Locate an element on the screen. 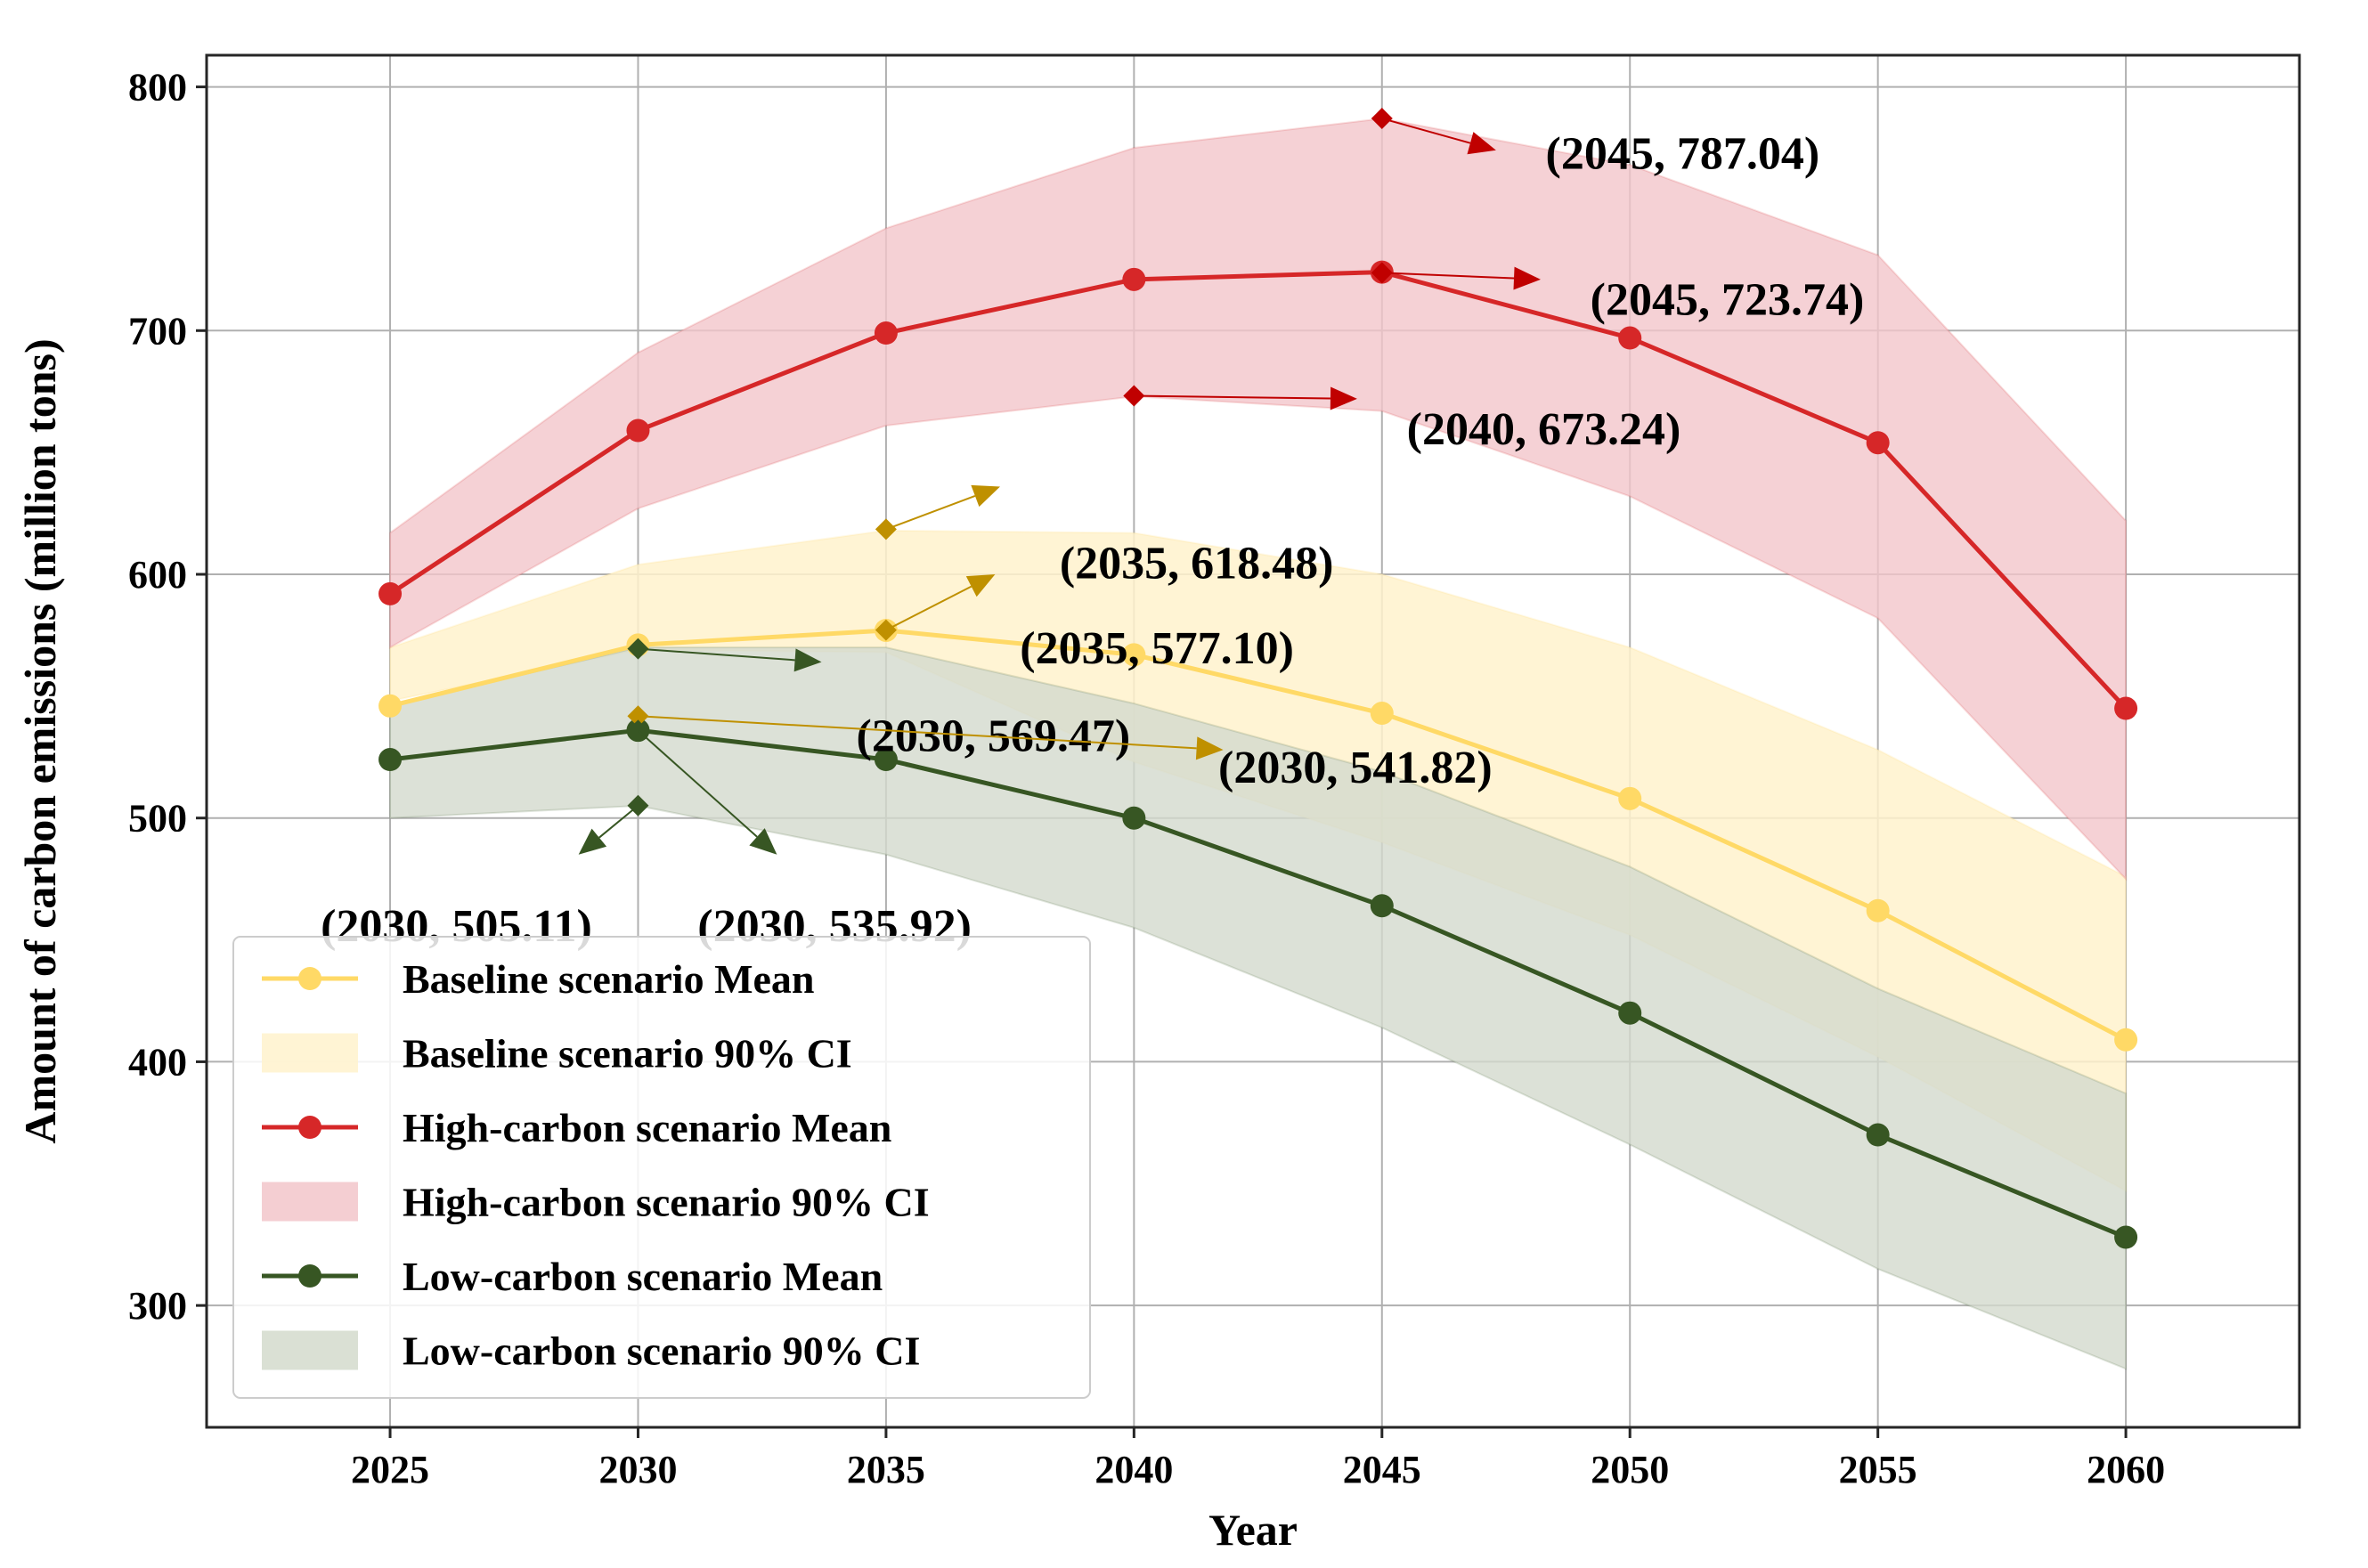 The height and width of the screenshot is (1568, 2368). x-tick-label: 2030 is located at coordinates (637, 1469).